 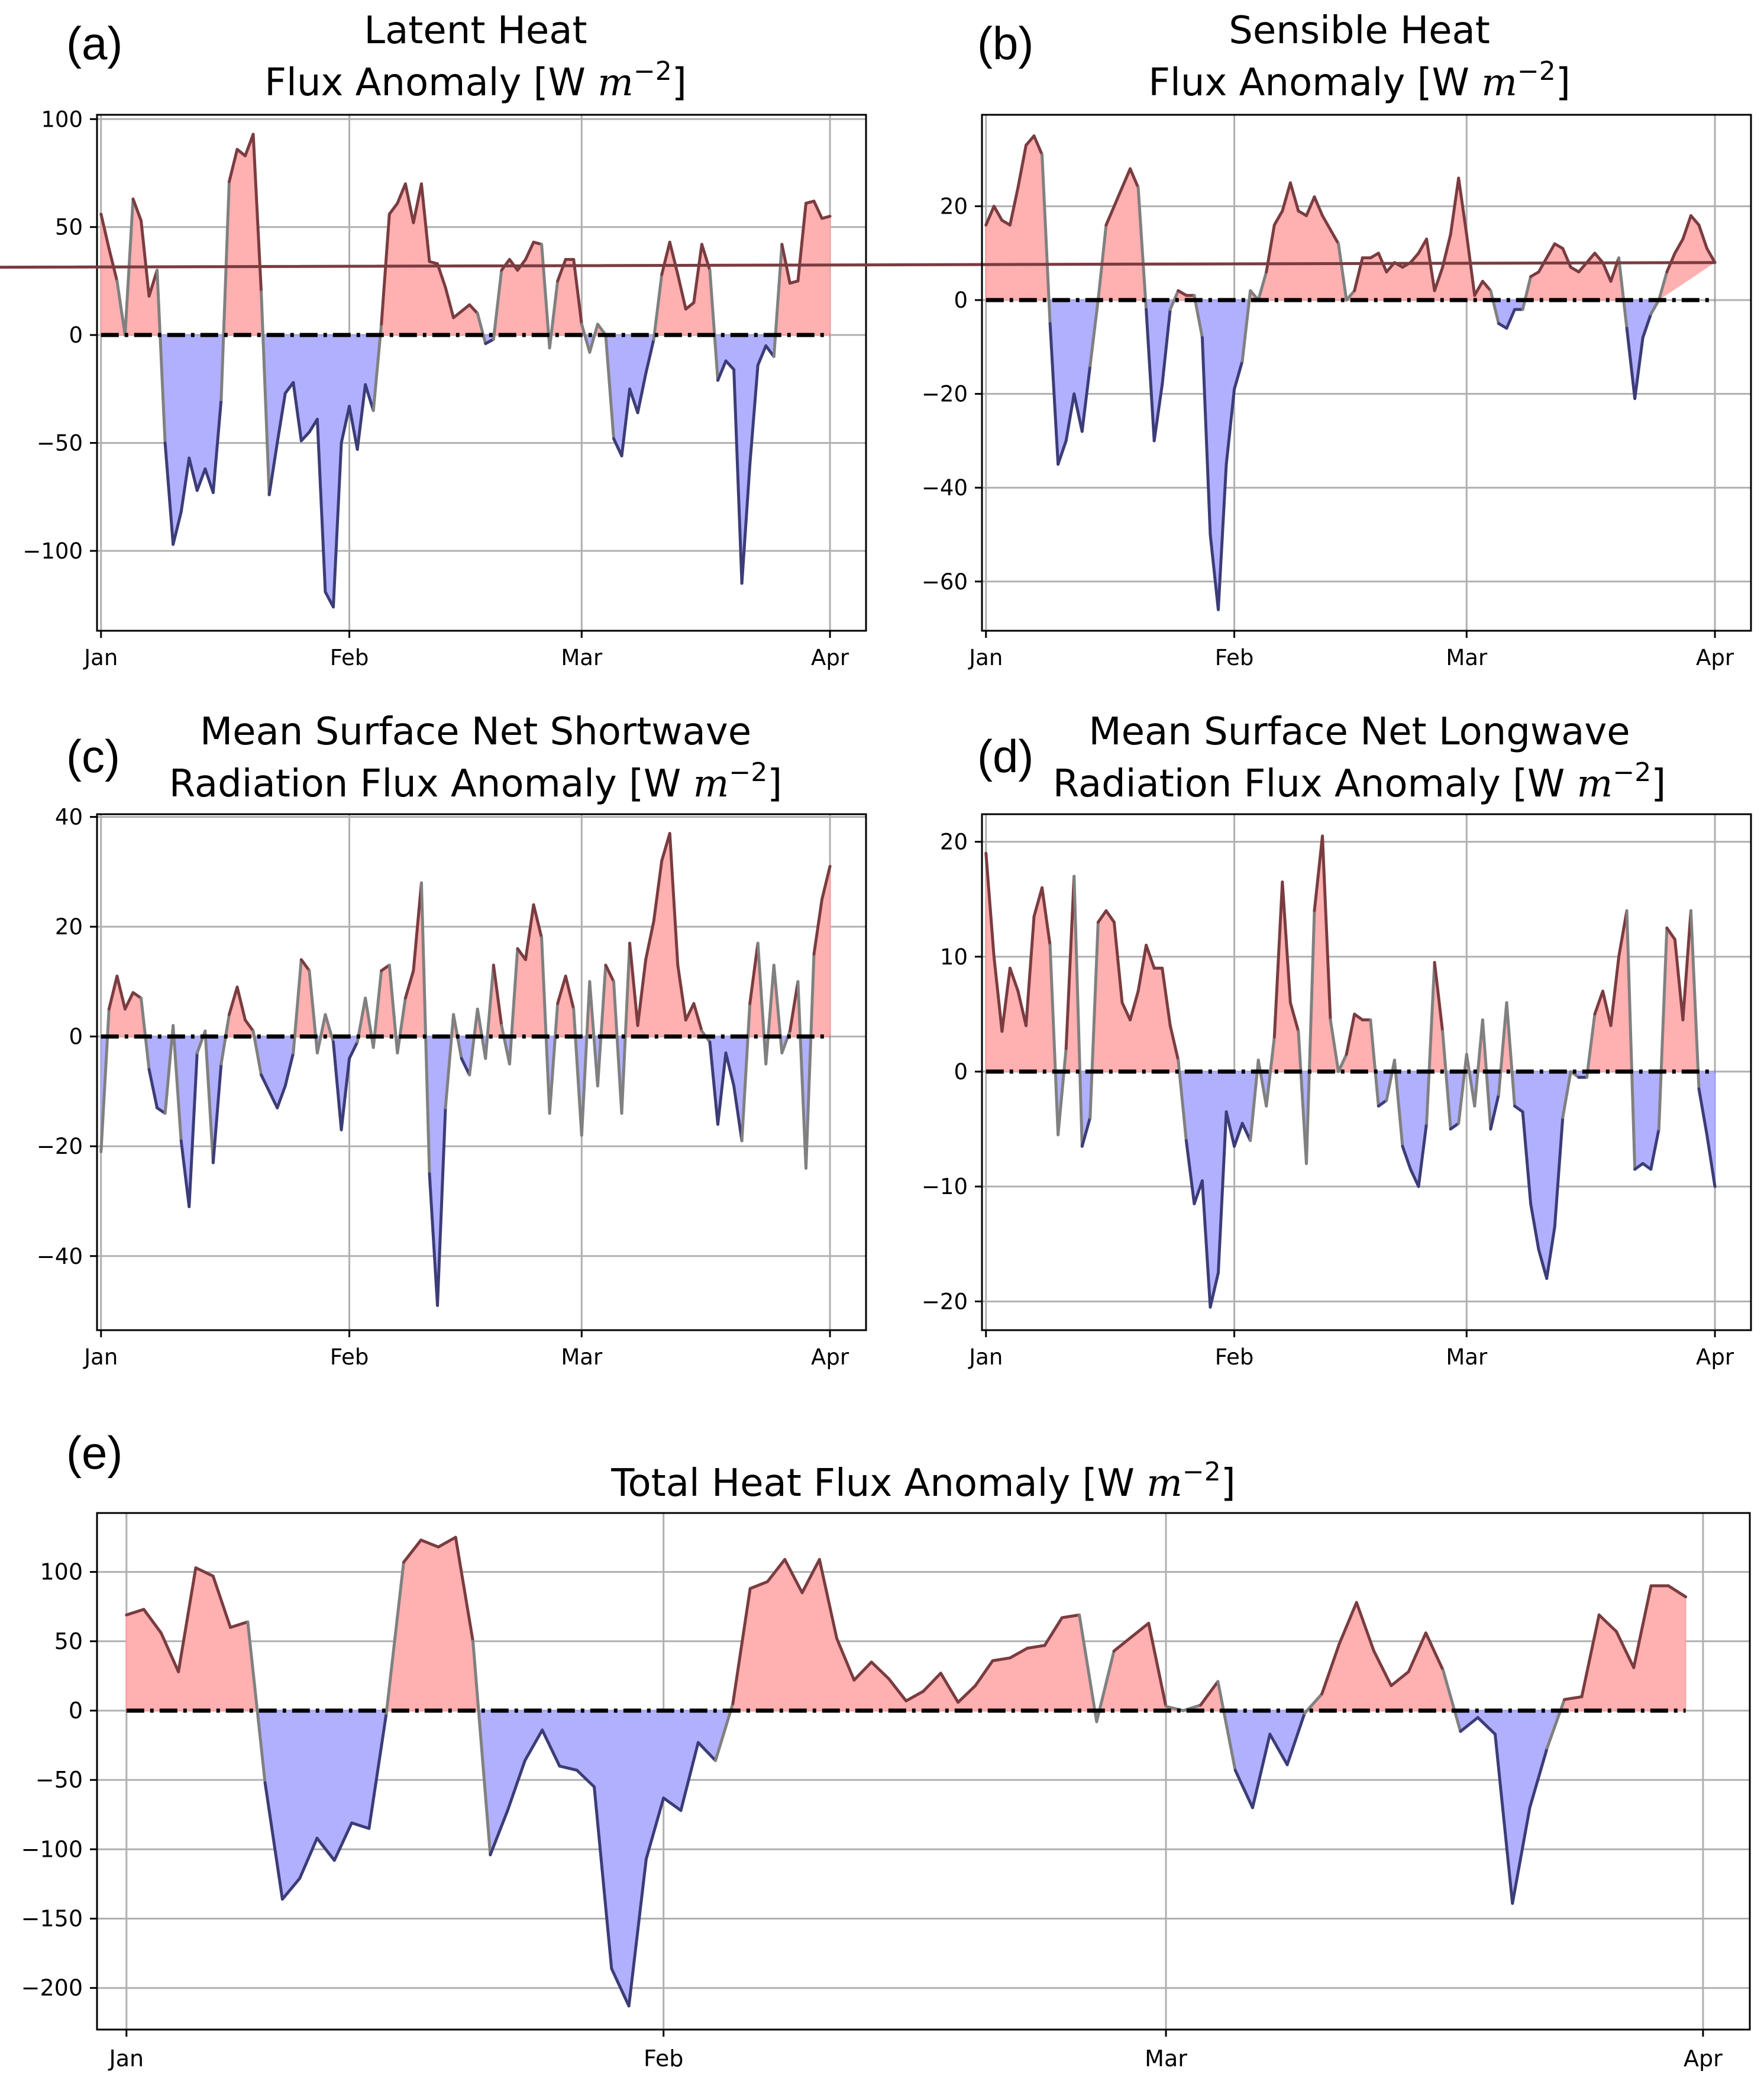 What do you see at coordinates (69, 227) in the screenshot?
I see `y-tick-label: 50` at bounding box center [69, 227].